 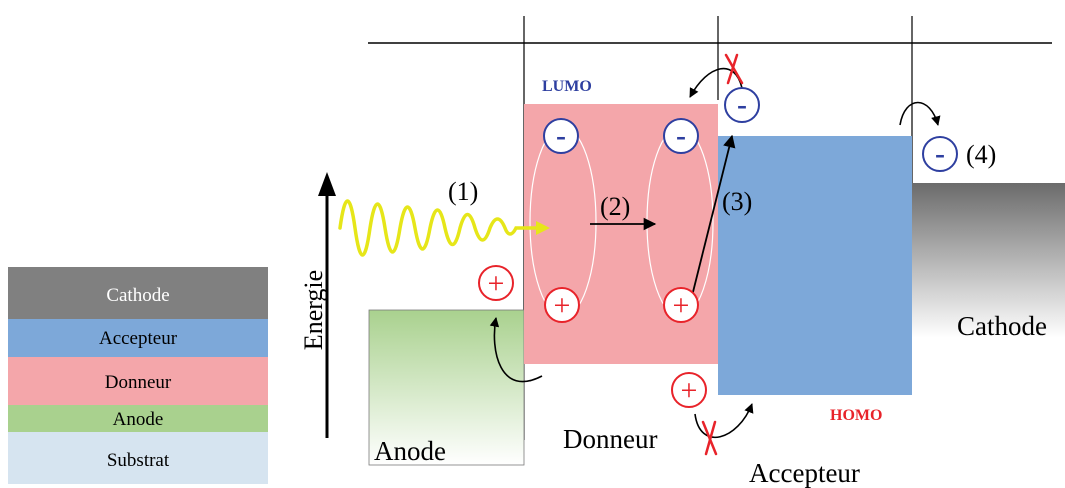 I want to click on lumo-label: LUMO, so click(x=567, y=86).